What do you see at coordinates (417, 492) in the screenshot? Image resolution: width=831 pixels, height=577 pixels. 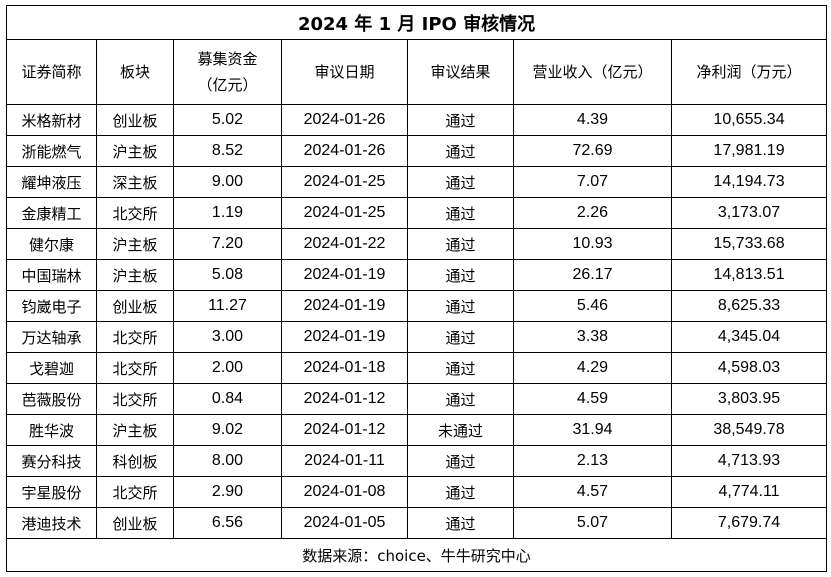 I see `table-row: 宇星股份 北交所 2.90 2024-01-08 通过 4.57 4,774.11` at bounding box center [417, 492].